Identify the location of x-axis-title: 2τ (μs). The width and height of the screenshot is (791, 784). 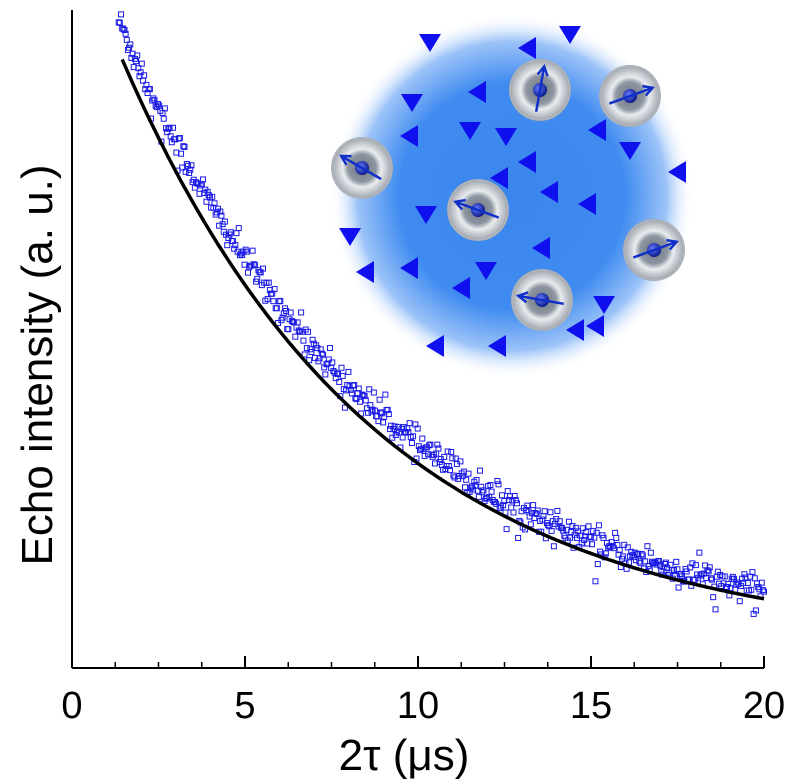
(404, 755).